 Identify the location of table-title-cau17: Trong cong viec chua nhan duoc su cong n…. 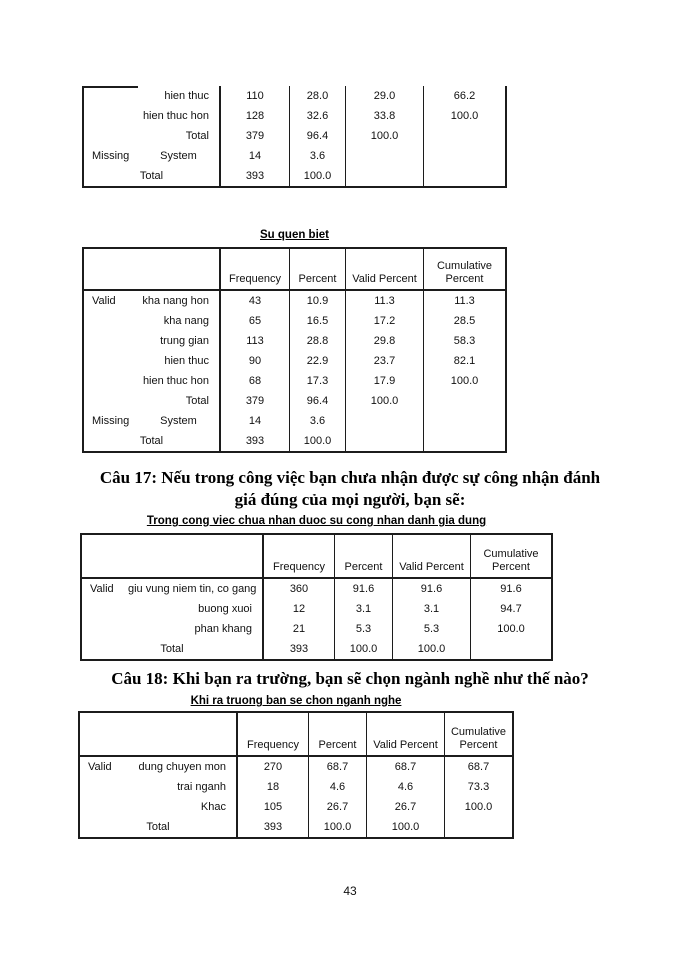
(316, 521).